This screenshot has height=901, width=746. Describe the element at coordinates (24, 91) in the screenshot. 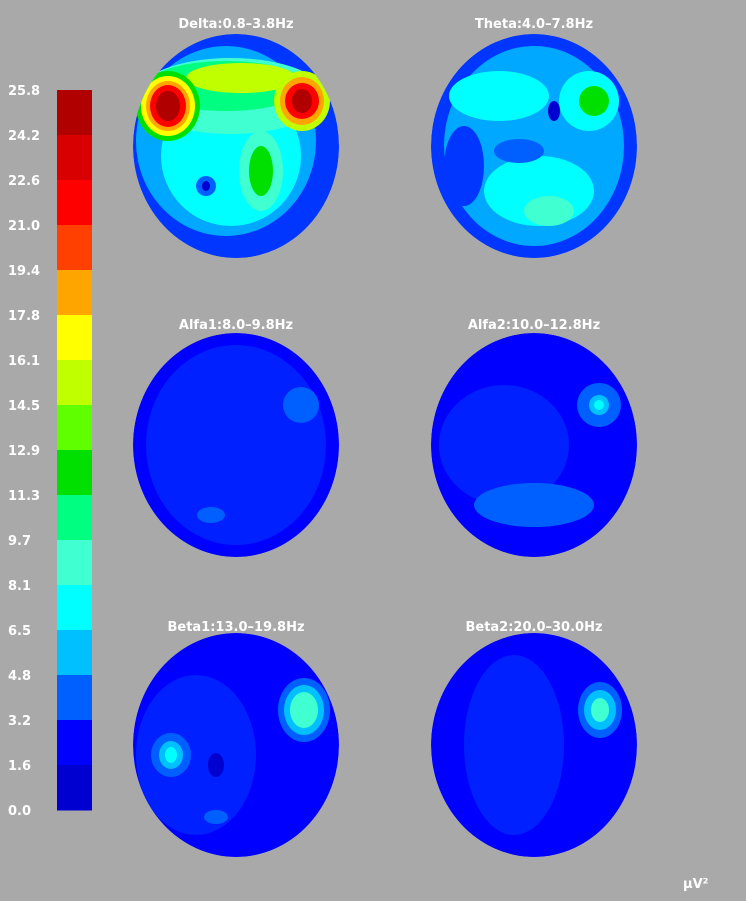

I see `colorbar-tick-label: 25.8` at that location.